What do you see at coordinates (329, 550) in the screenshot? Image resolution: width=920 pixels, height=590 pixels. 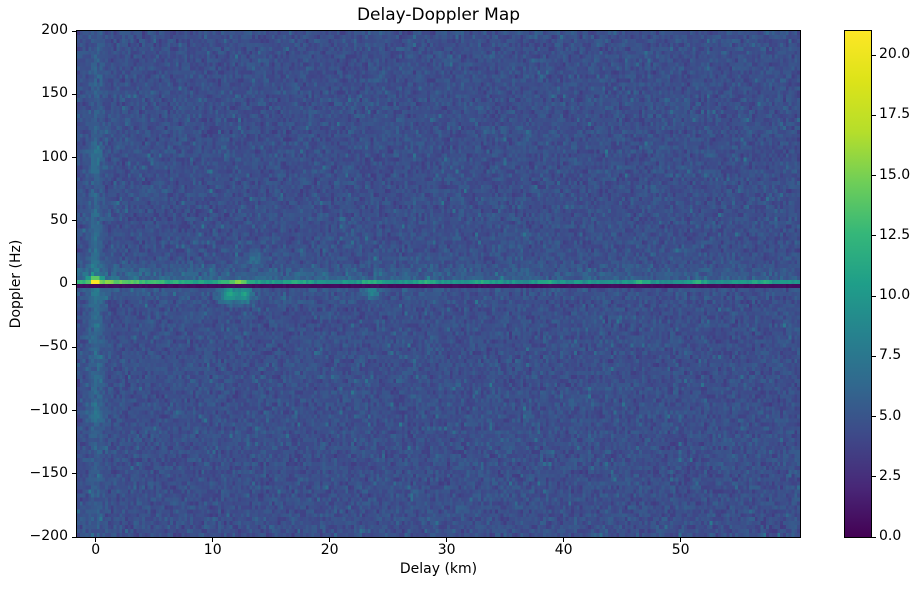 I see `x-tick-label: 20` at bounding box center [329, 550].